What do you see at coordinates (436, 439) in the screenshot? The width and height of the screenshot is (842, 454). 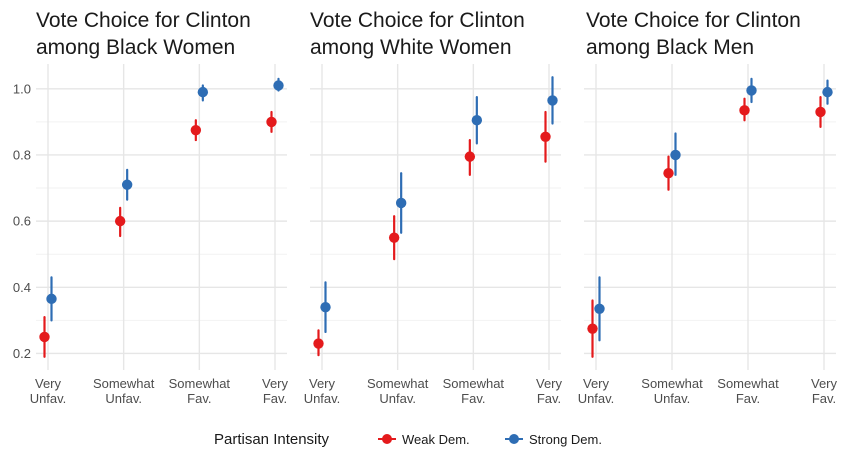 I see `legend-label-weak: Weak Dem.` at bounding box center [436, 439].